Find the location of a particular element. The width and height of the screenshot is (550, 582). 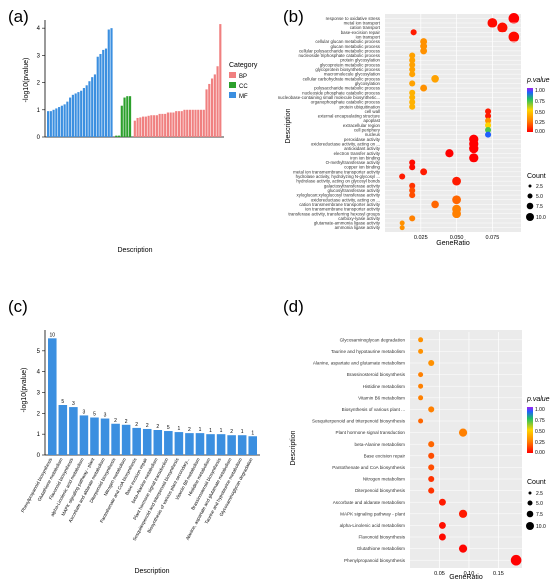

panel-label-a: (a) is located at coordinates (18, 16).